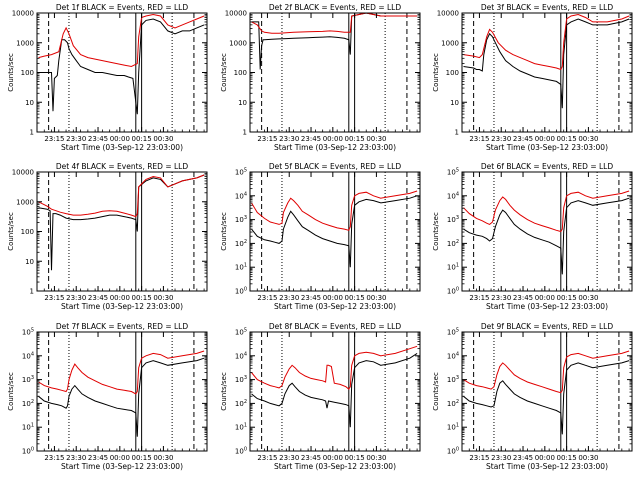 The height and width of the screenshot is (480, 640). What do you see at coordinates (547, 7) in the screenshot?
I see `panel-title: Det 3f BLACK = Events, RED = LLD` at bounding box center [547, 7].